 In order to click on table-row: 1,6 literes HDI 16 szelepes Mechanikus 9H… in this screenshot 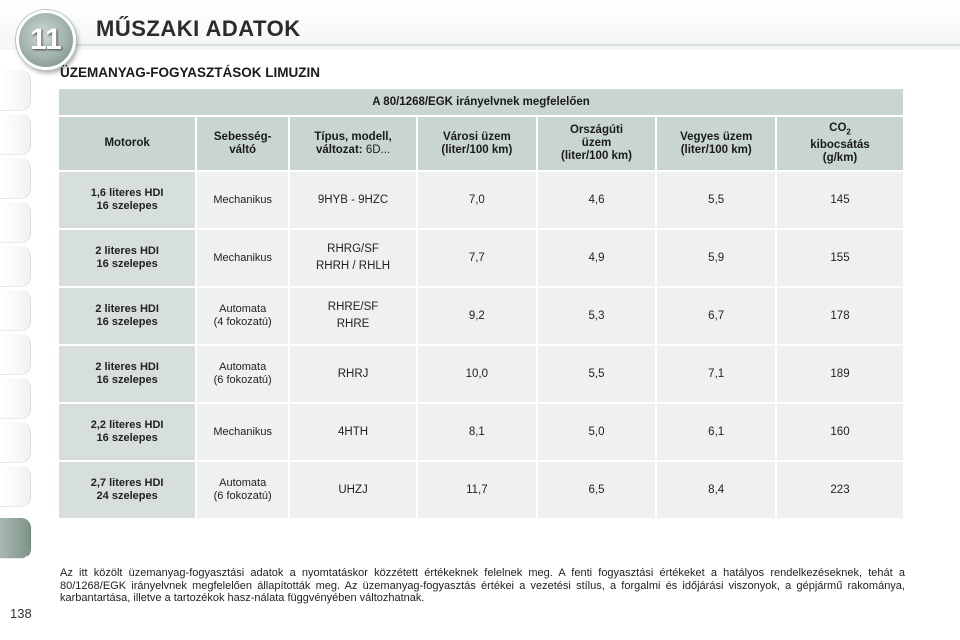, I will do `click(481, 200)`.